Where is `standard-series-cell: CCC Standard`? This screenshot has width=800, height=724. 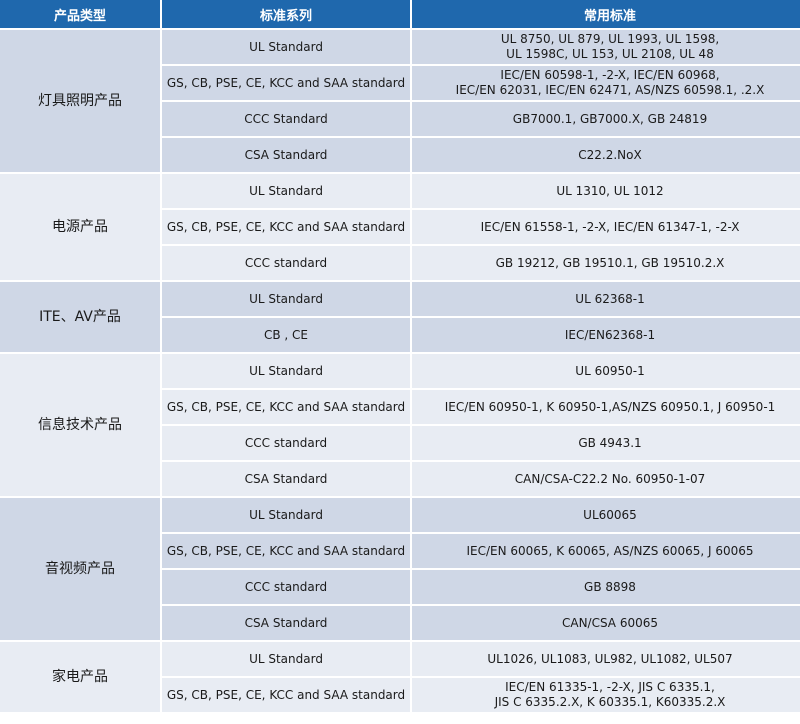 standard-series-cell: CCC Standard is located at coordinates (286, 119).